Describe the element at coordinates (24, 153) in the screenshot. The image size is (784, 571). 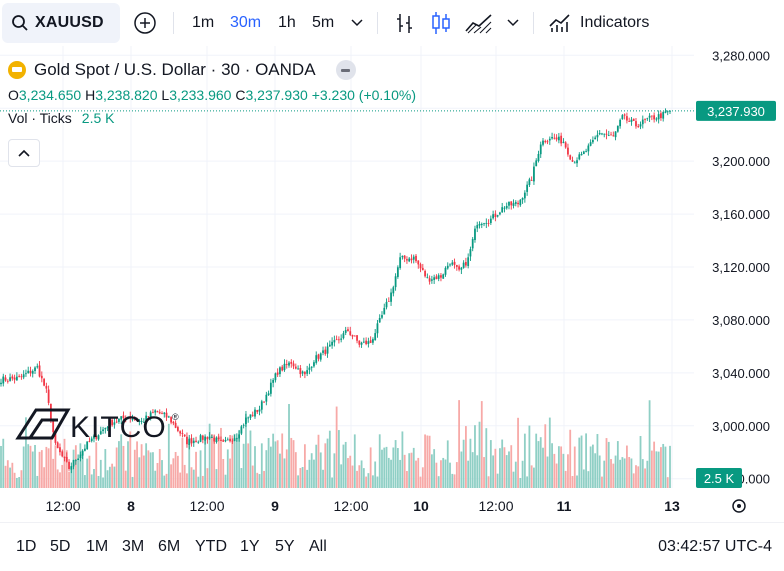
I see `collapse-legend-button` at that location.